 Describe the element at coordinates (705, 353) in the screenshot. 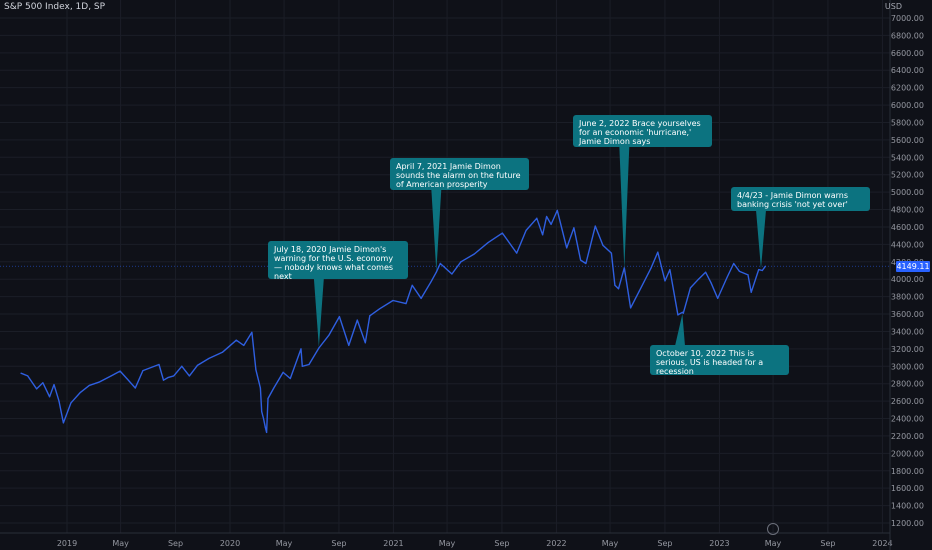

I see `annotation-line: October 10, 2022 This is` at that location.